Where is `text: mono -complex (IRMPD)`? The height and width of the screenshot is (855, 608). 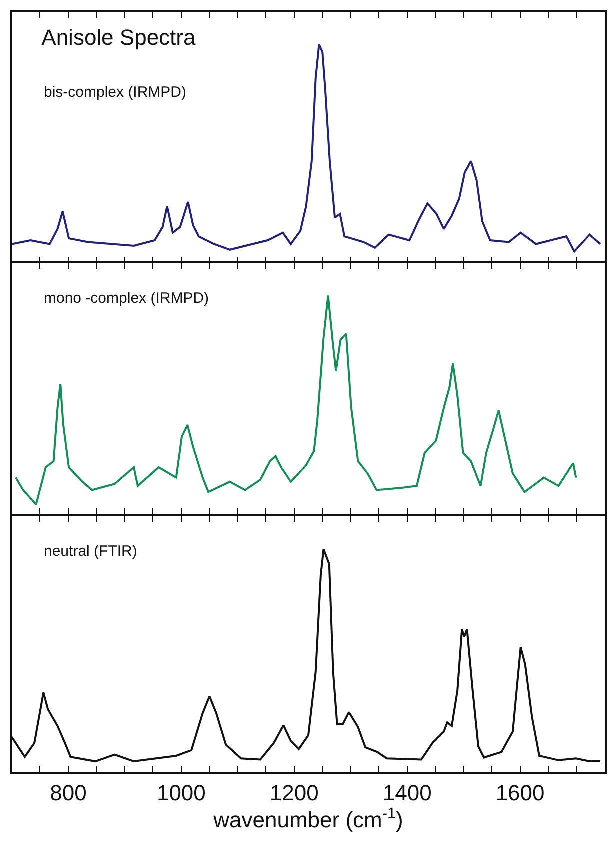 text: mono -complex (IRMPD) is located at coordinates (127, 298).